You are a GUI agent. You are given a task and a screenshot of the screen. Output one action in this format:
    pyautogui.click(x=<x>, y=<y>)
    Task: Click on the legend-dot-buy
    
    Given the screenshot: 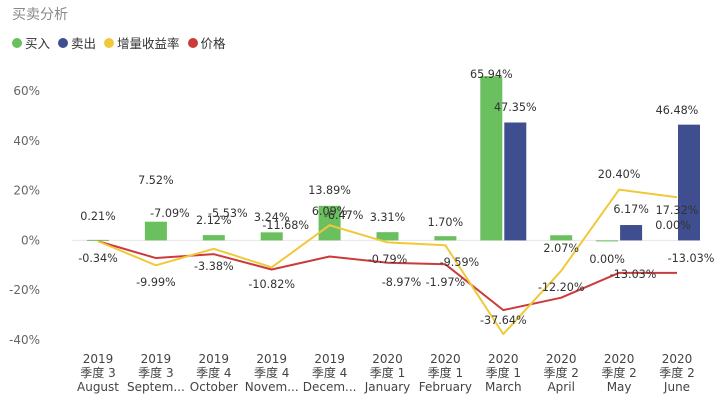 What is the action you would take?
    pyautogui.click(x=17, y=42)
    